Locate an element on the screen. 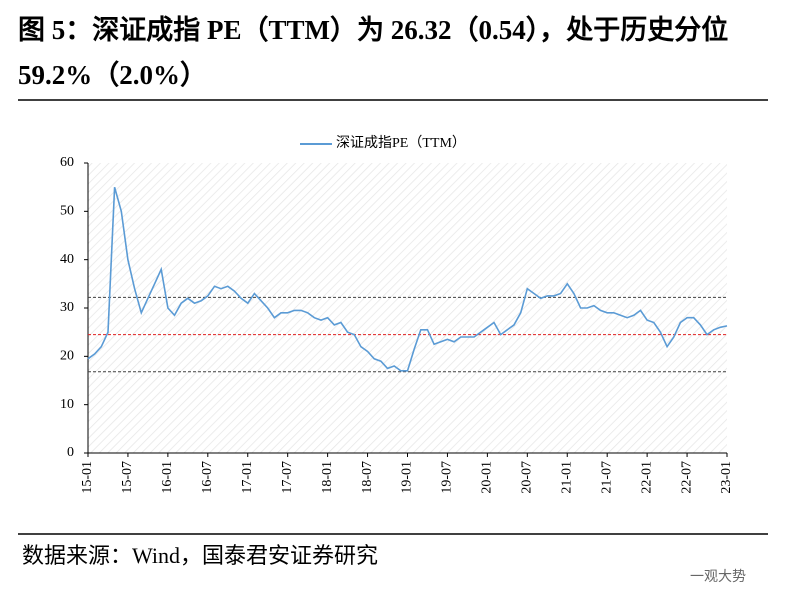 This screenshot has height=608, width=786. y-tick-label: 10 is located at coordinates (67, 404).